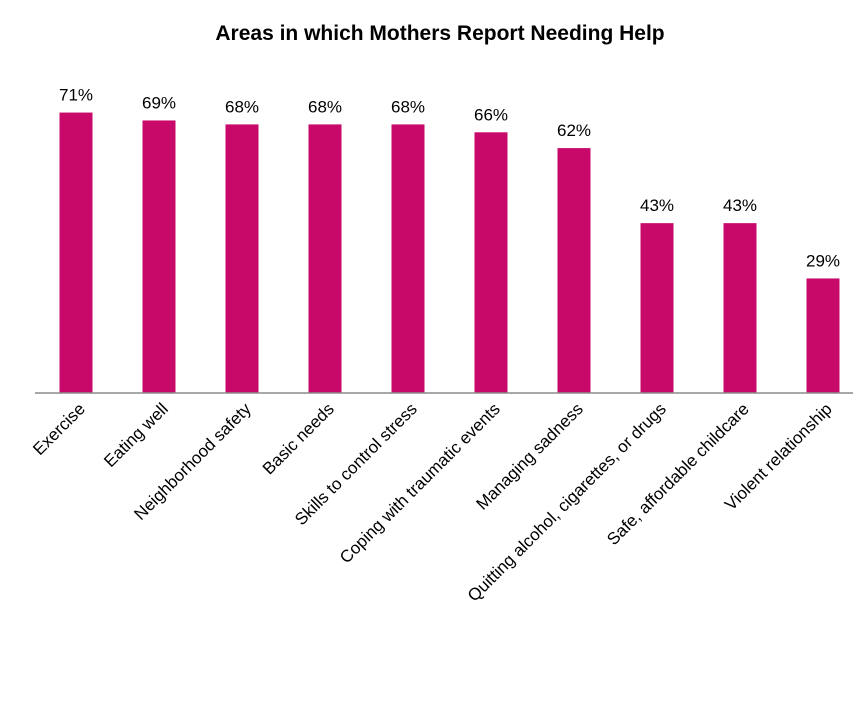  I want to click on value-label-7: 62%, so click(574, 130).